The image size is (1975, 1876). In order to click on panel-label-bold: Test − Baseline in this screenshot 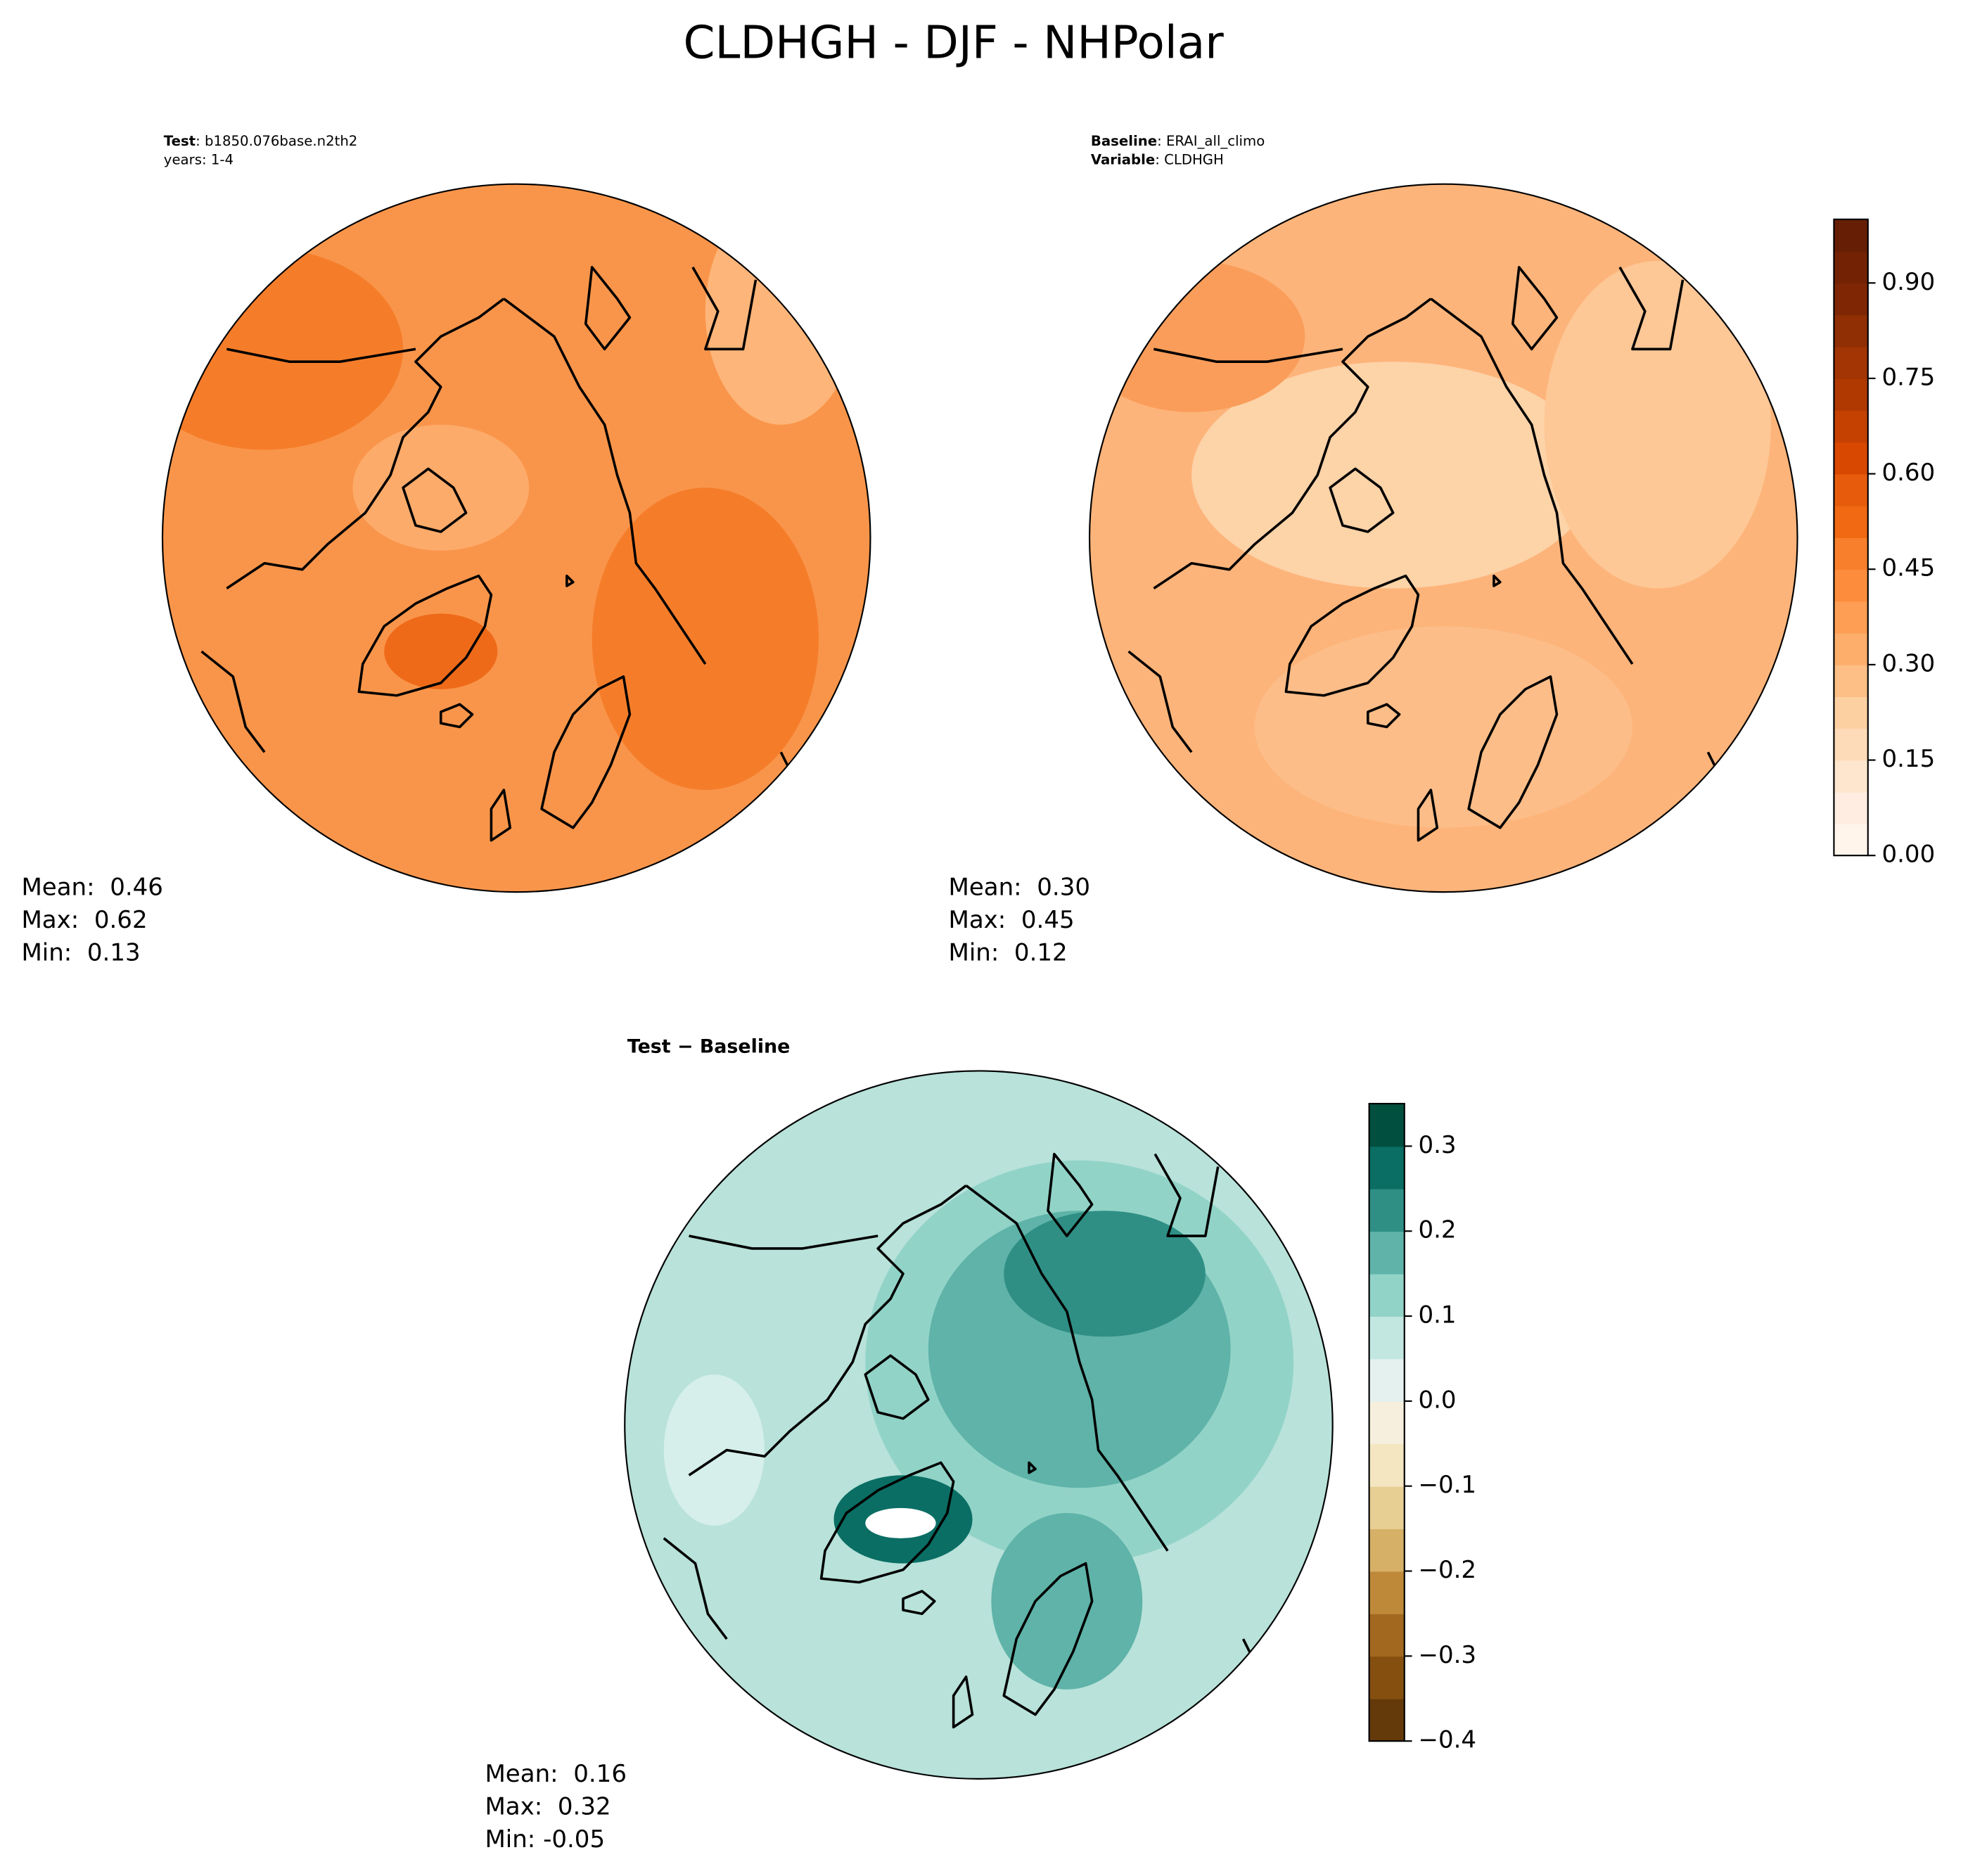, I will do `click(709, 1046)`.